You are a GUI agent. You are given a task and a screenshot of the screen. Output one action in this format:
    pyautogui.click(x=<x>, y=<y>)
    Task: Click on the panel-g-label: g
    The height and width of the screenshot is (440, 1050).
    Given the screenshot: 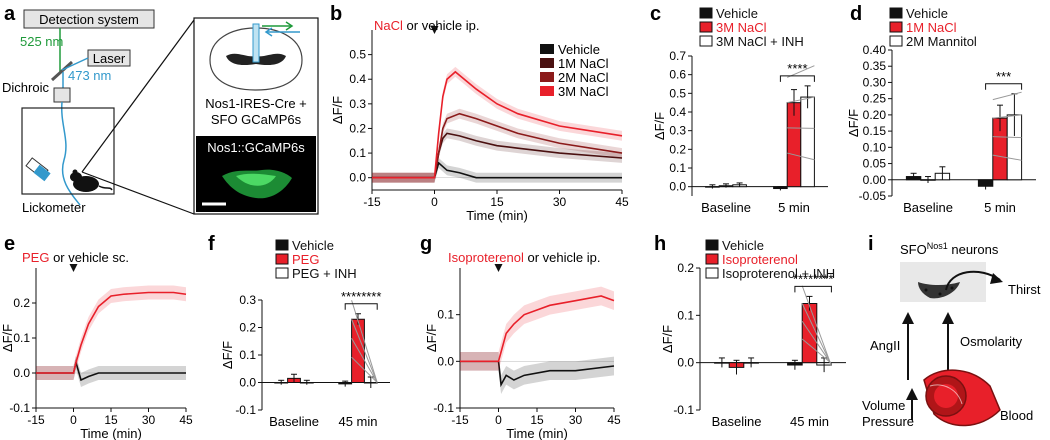 What is the action you would take?
    pyautogui.click(x=426, y=244)
    